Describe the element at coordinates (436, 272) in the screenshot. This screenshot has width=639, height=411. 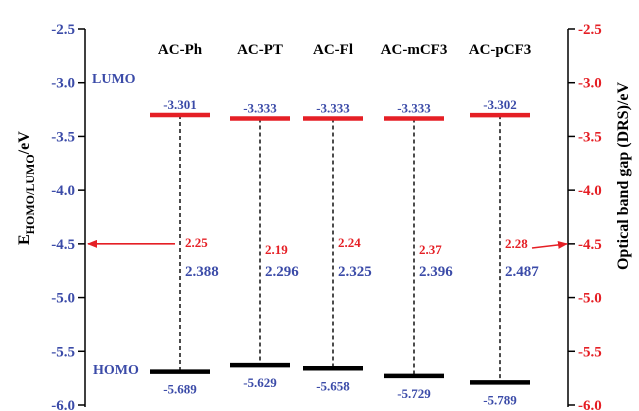
I see `electrochemical-gap-3: 2.396` at that location.